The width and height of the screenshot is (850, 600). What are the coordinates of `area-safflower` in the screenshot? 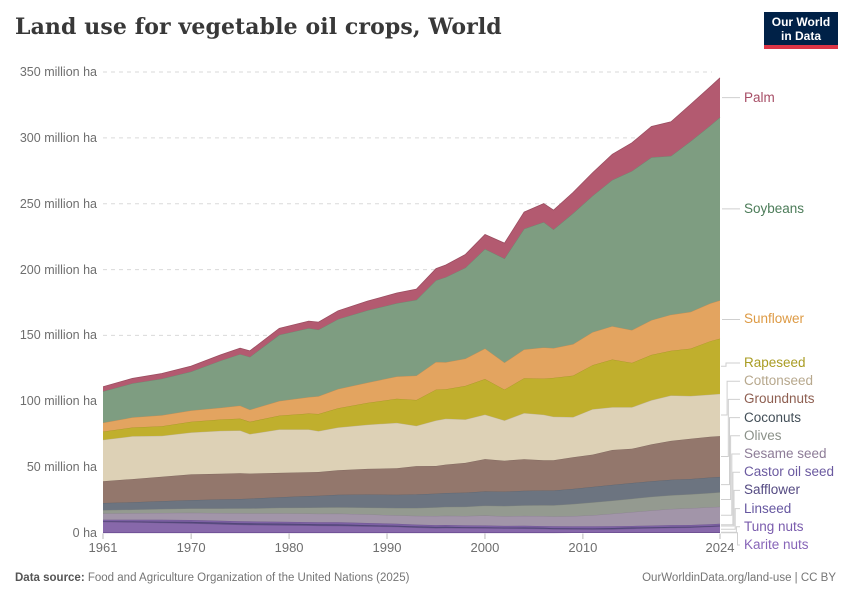 It's located at (411, 525).